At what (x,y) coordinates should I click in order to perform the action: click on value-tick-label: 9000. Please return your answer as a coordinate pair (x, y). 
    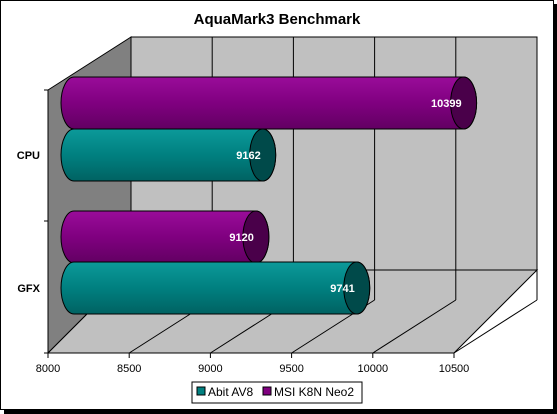
    Looking at the image, I should click on (210, 369).